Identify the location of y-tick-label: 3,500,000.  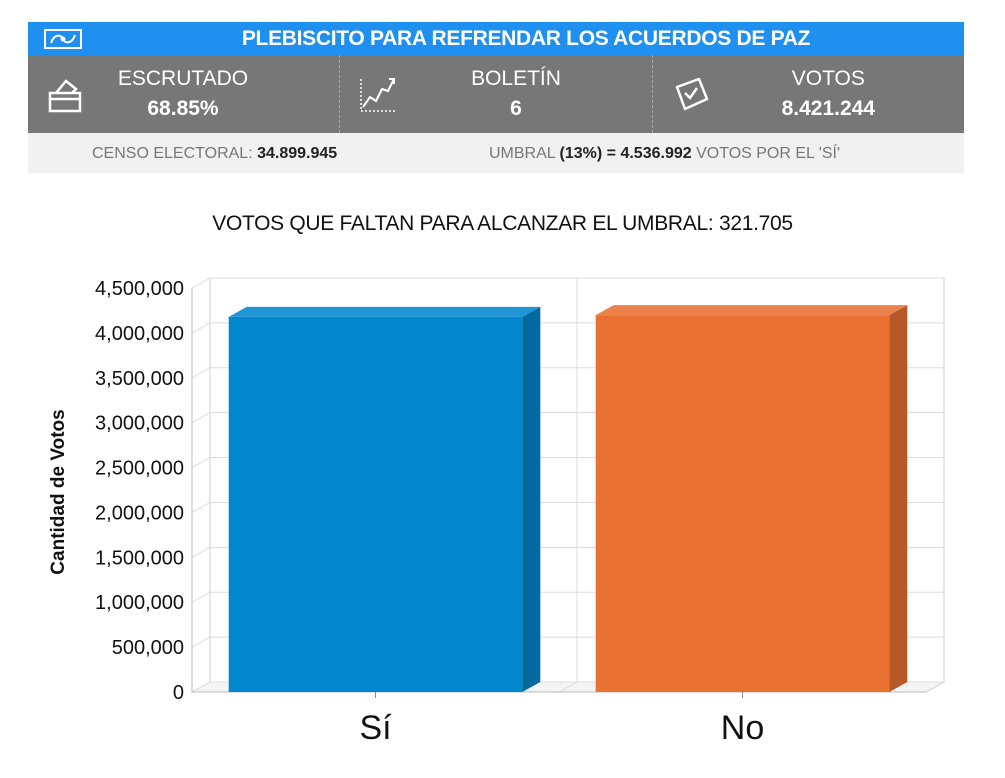
(139, 379).